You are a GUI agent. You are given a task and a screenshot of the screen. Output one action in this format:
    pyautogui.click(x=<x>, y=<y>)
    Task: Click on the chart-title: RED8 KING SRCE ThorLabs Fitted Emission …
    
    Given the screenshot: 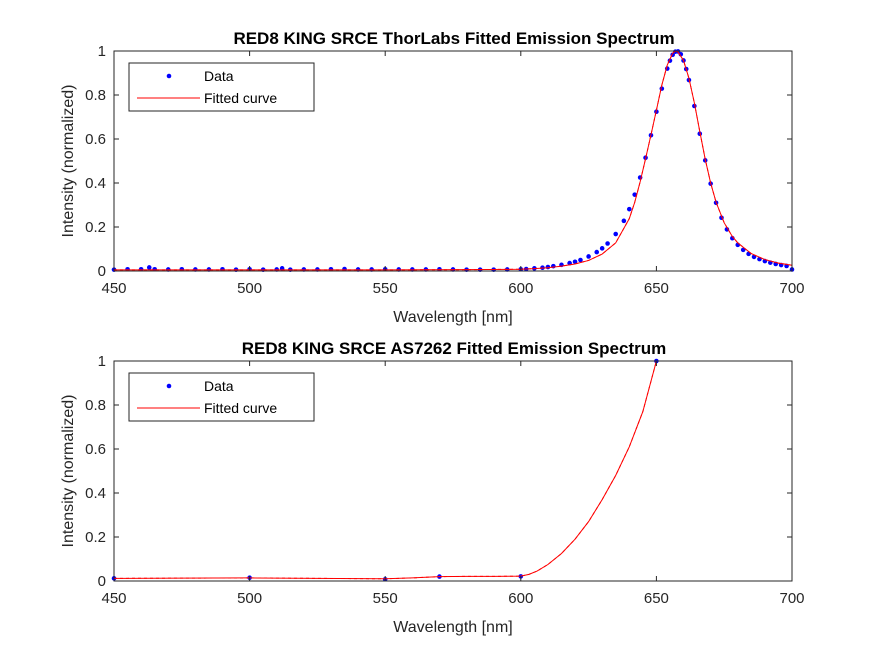 What is the action you would take?
    pyautogui.click(x=453, y=38)
    